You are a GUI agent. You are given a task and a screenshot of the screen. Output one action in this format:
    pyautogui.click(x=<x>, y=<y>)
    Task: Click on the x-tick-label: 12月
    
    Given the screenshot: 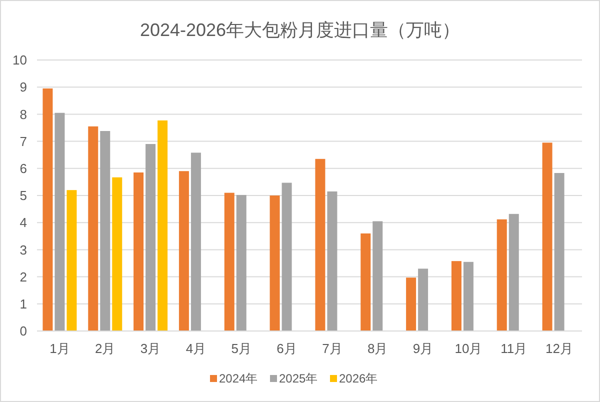 What is the action you would take?
    pyautogui.click(x=560, y=348)
    